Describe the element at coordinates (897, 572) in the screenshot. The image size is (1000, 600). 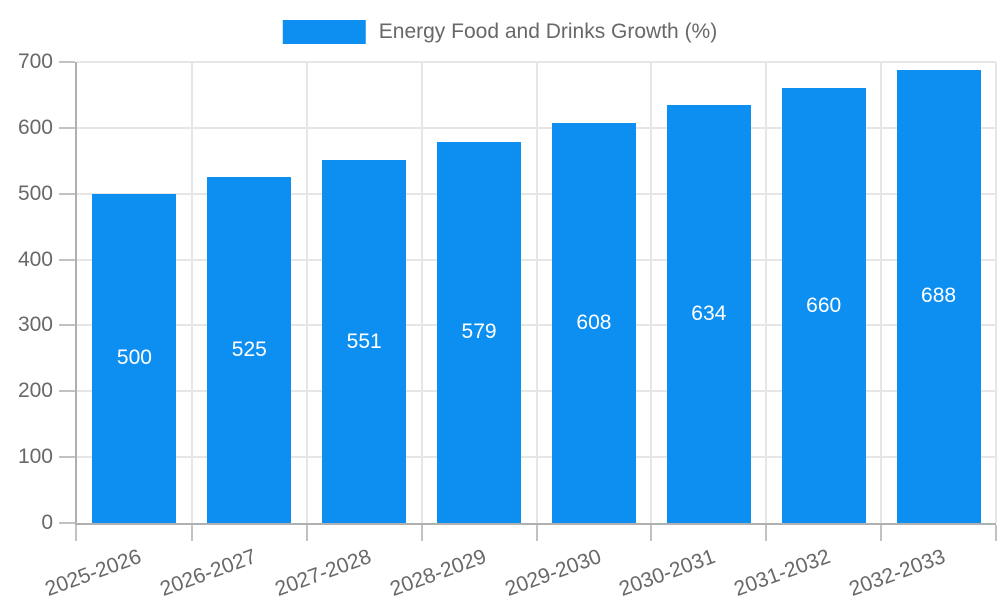
I see `x-axis-label: 2032-2033` at that location.